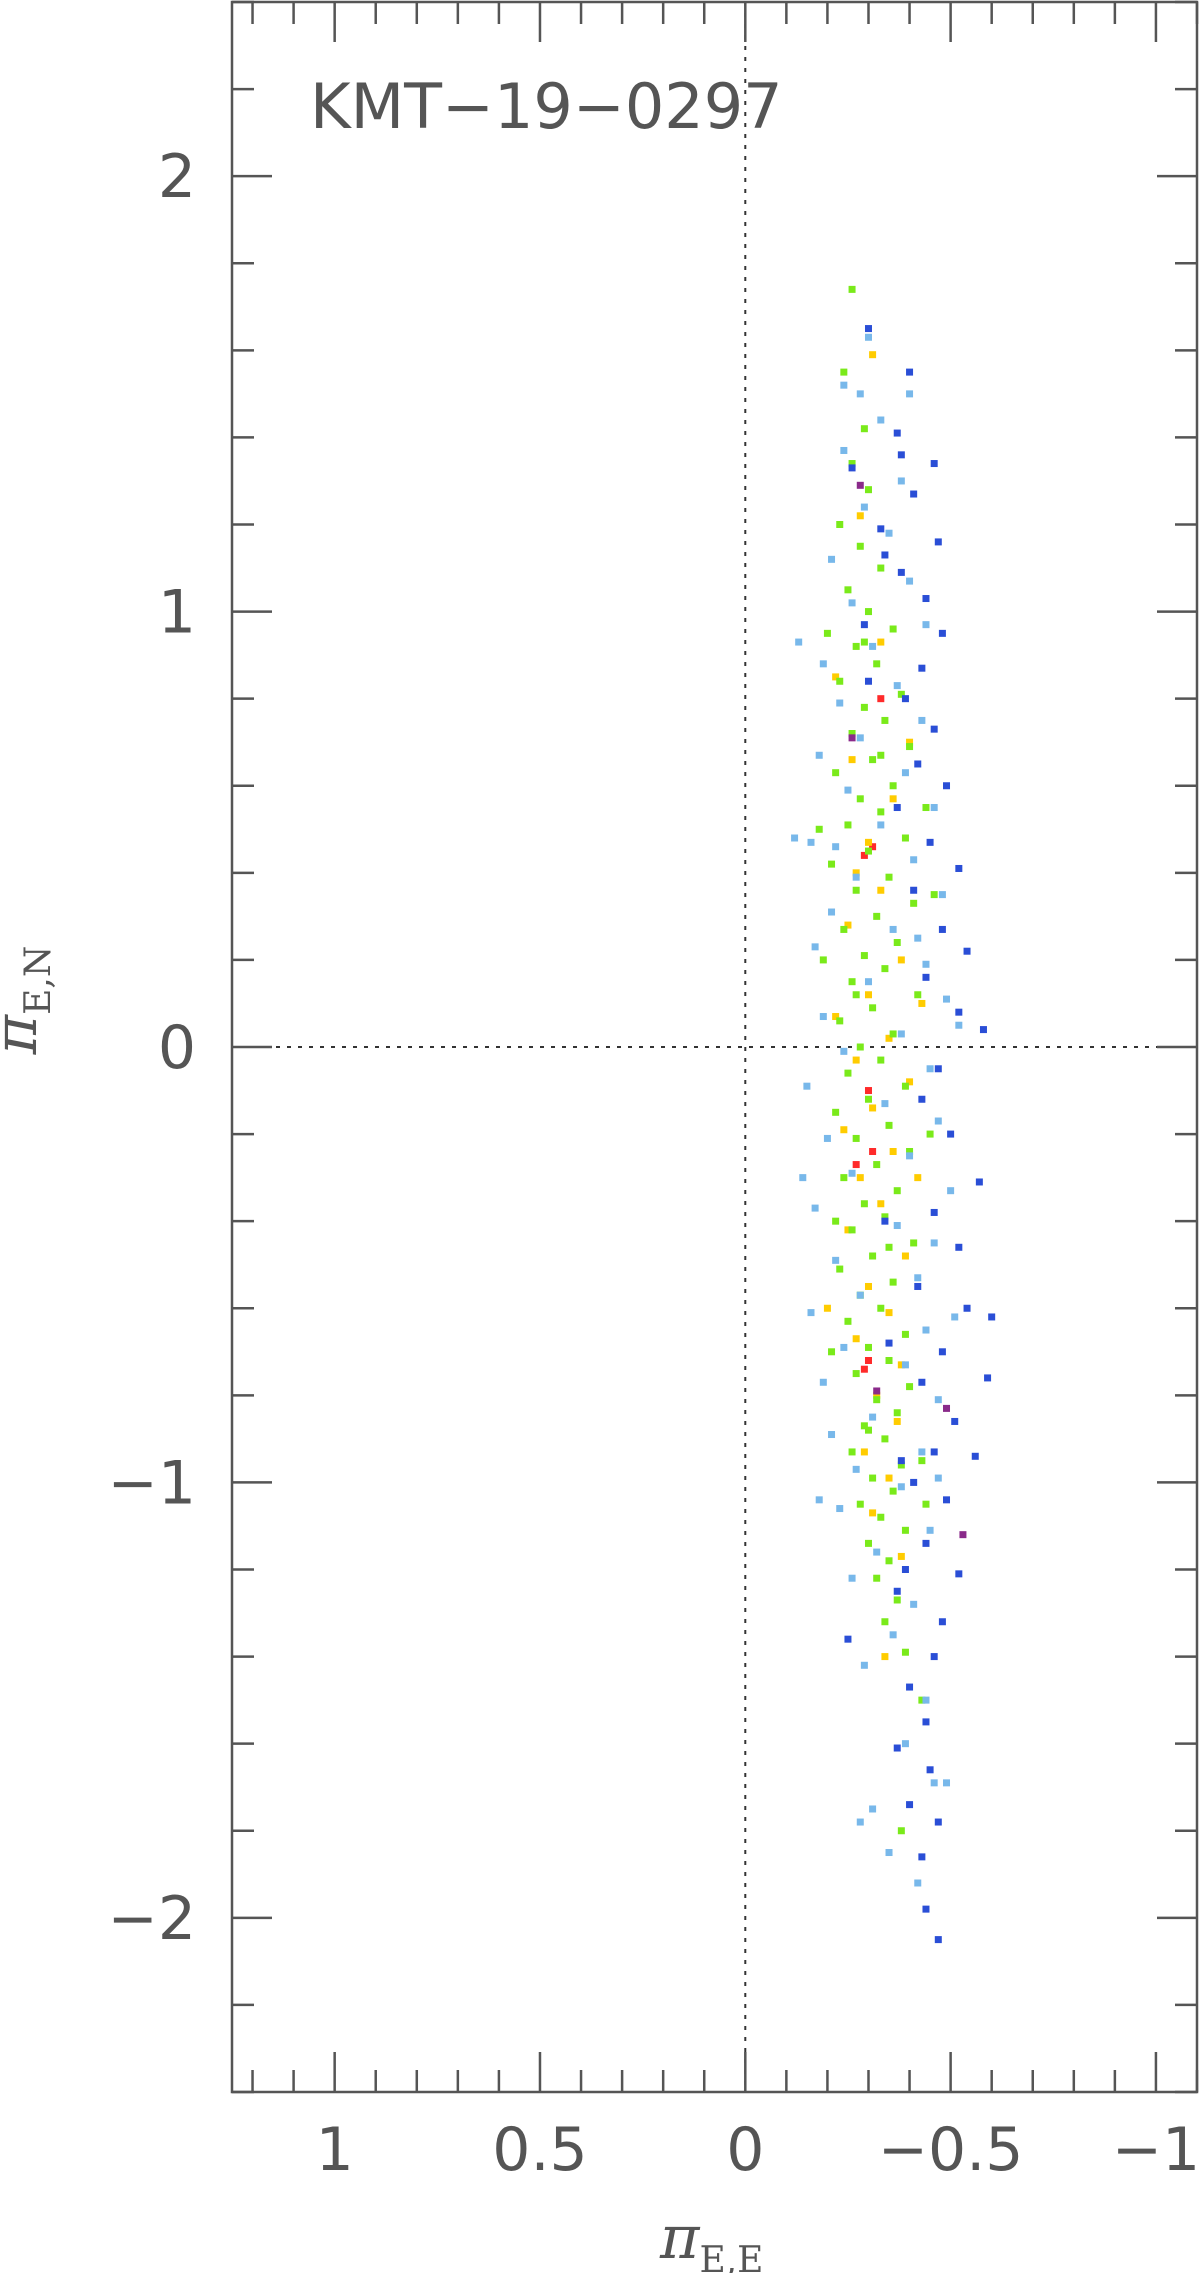 The height and width of the screenshot is (2273, 1200). Describe the element at coordinates (152, 1919) in the screenshot. I see `y-tick-label: −2` at that location.